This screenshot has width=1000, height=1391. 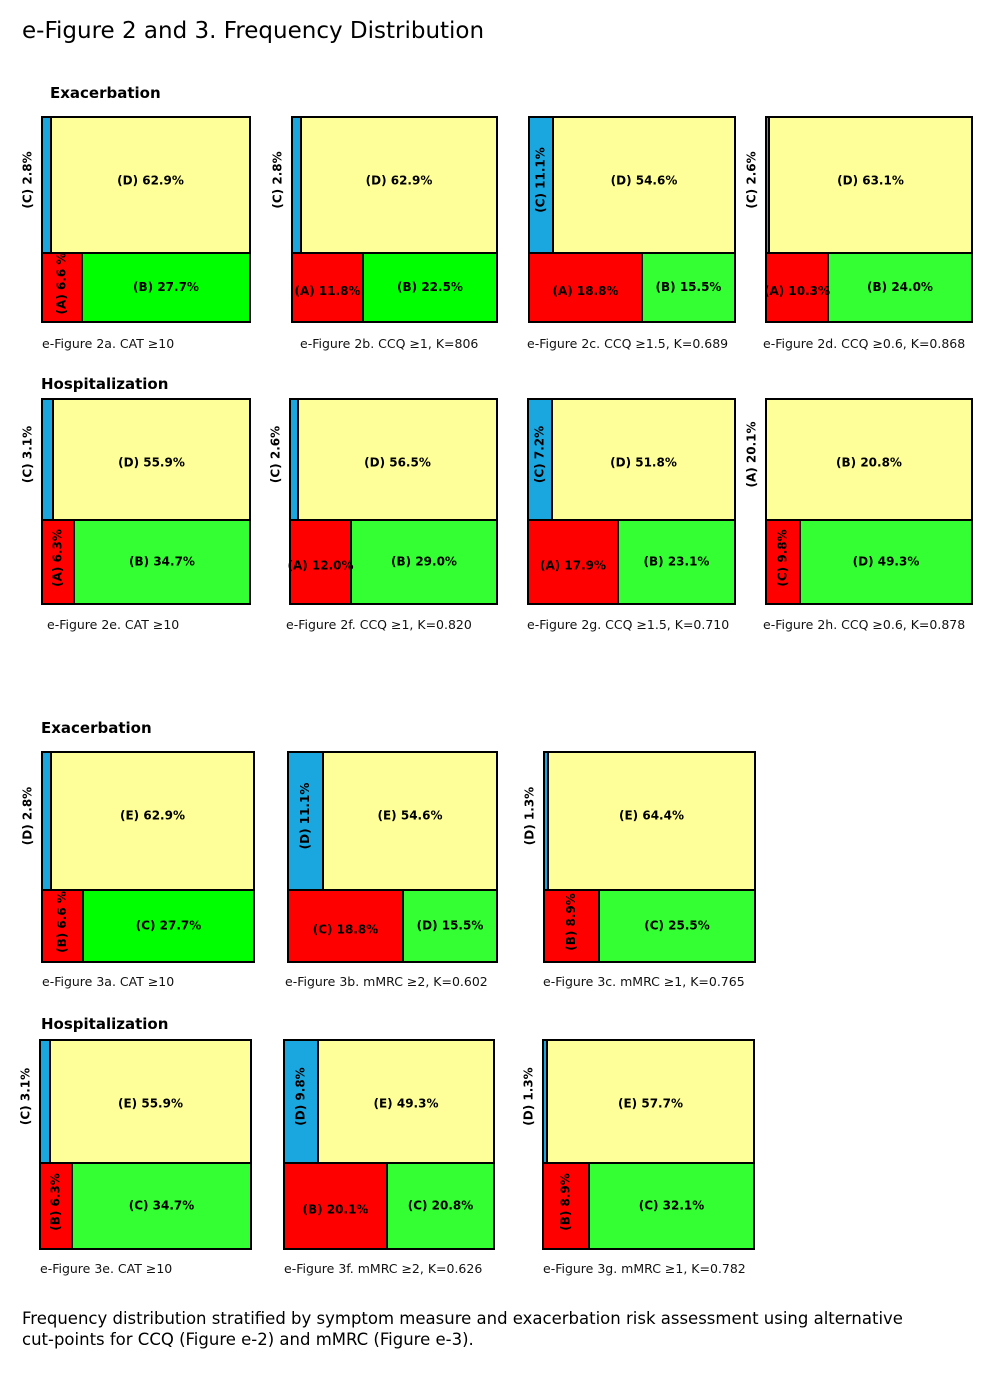 What do you see at coordinates (105, 384) in the screenshot?
I see `section-title-hospitalization: Hospitalization` at bounding box center [105, 384].